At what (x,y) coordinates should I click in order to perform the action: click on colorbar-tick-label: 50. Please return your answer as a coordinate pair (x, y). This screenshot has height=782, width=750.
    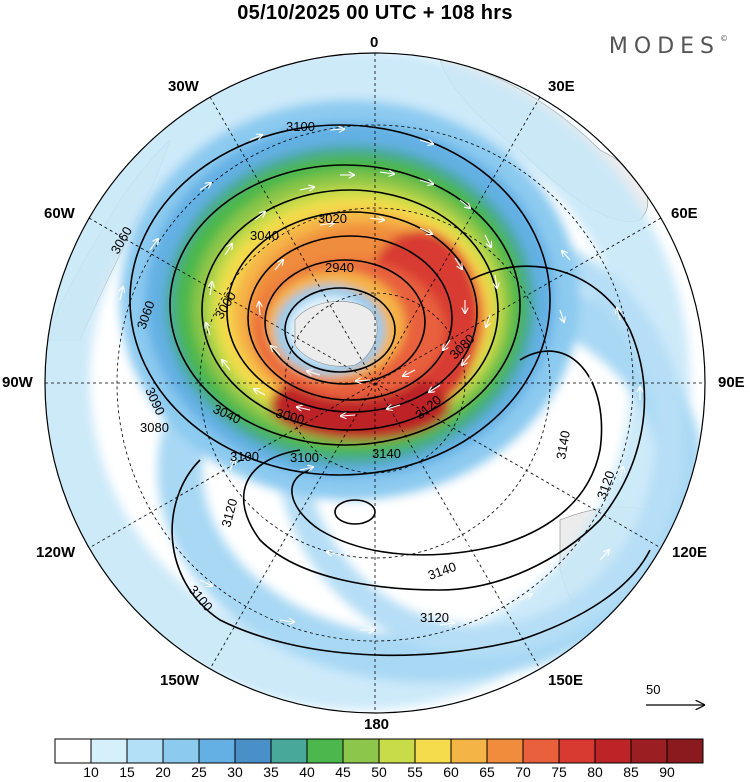
    Looking at the image, I should click on (379, 772).